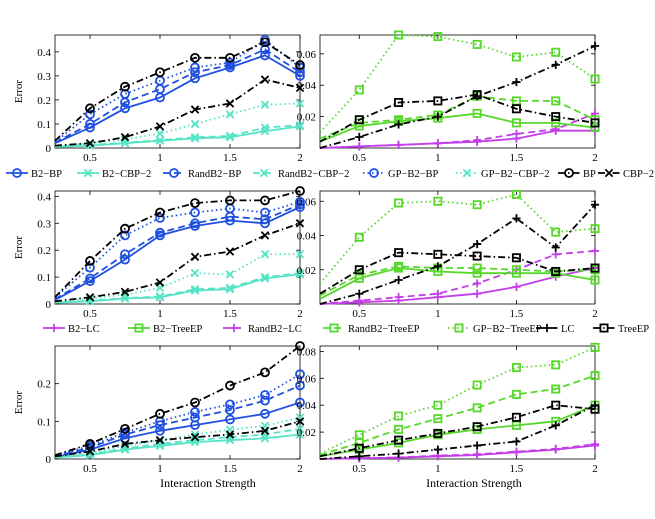  I want to click on series-RandB2-BP, so click(179, 419).